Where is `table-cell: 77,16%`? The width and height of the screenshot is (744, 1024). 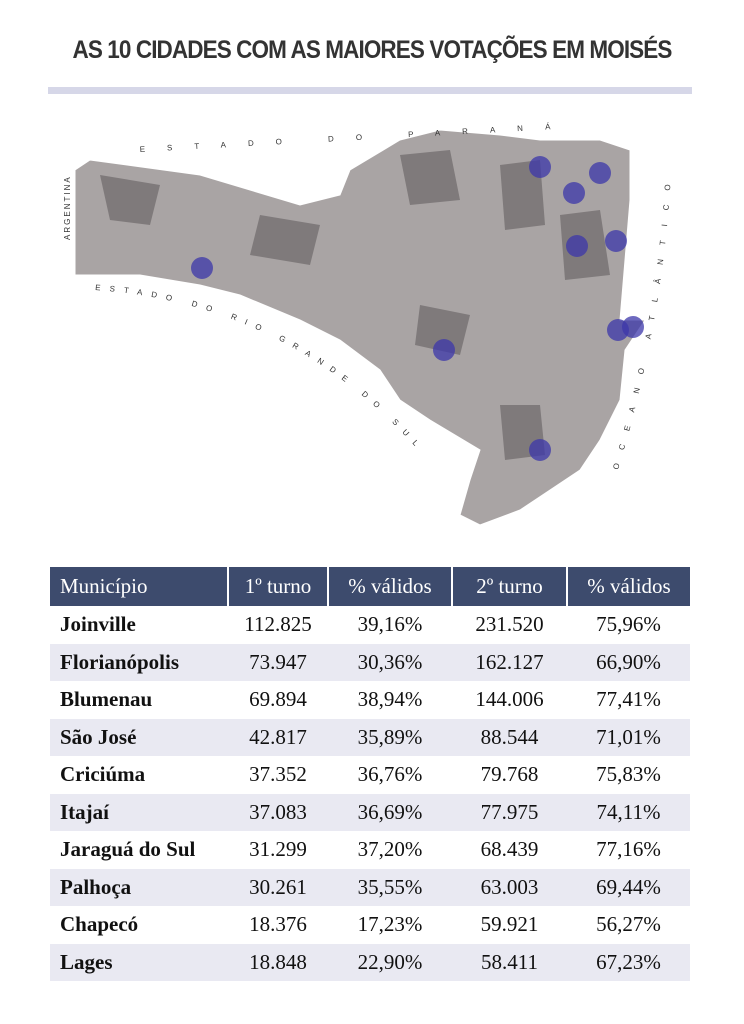 table-cell: 77,16% is located at coordinates (628, 849).